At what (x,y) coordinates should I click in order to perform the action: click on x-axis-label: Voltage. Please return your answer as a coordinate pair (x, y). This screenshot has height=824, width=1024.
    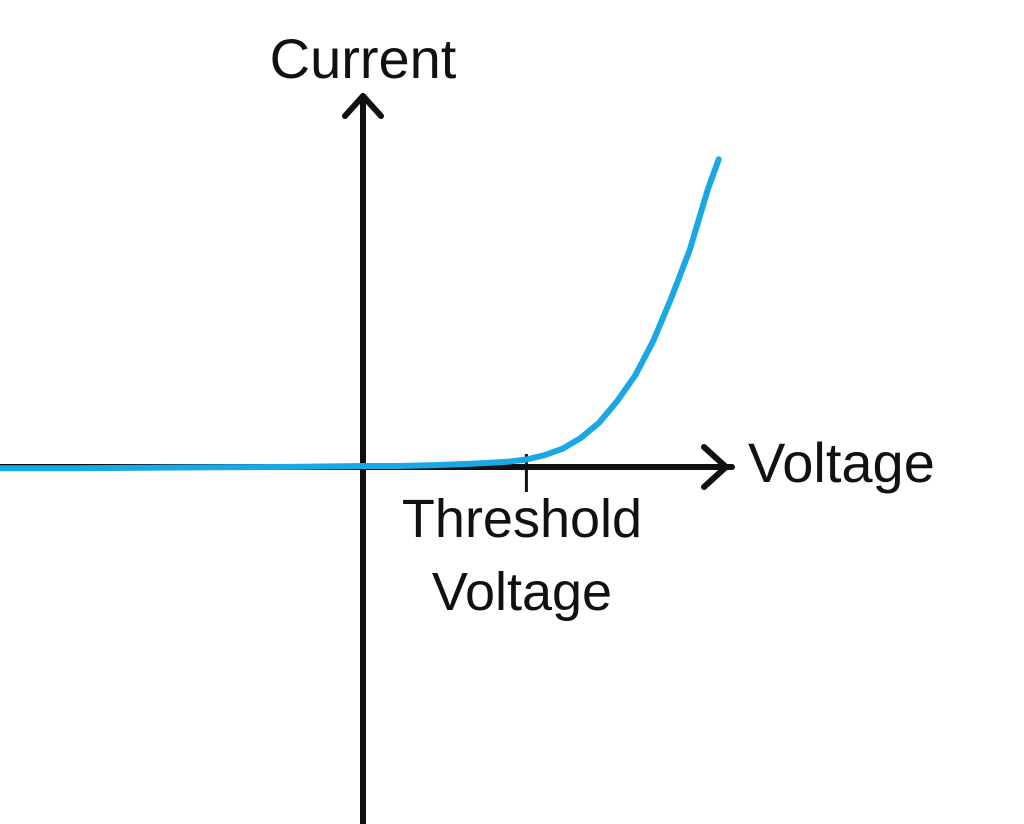
    Looking at the image, I should click on (841, 462).